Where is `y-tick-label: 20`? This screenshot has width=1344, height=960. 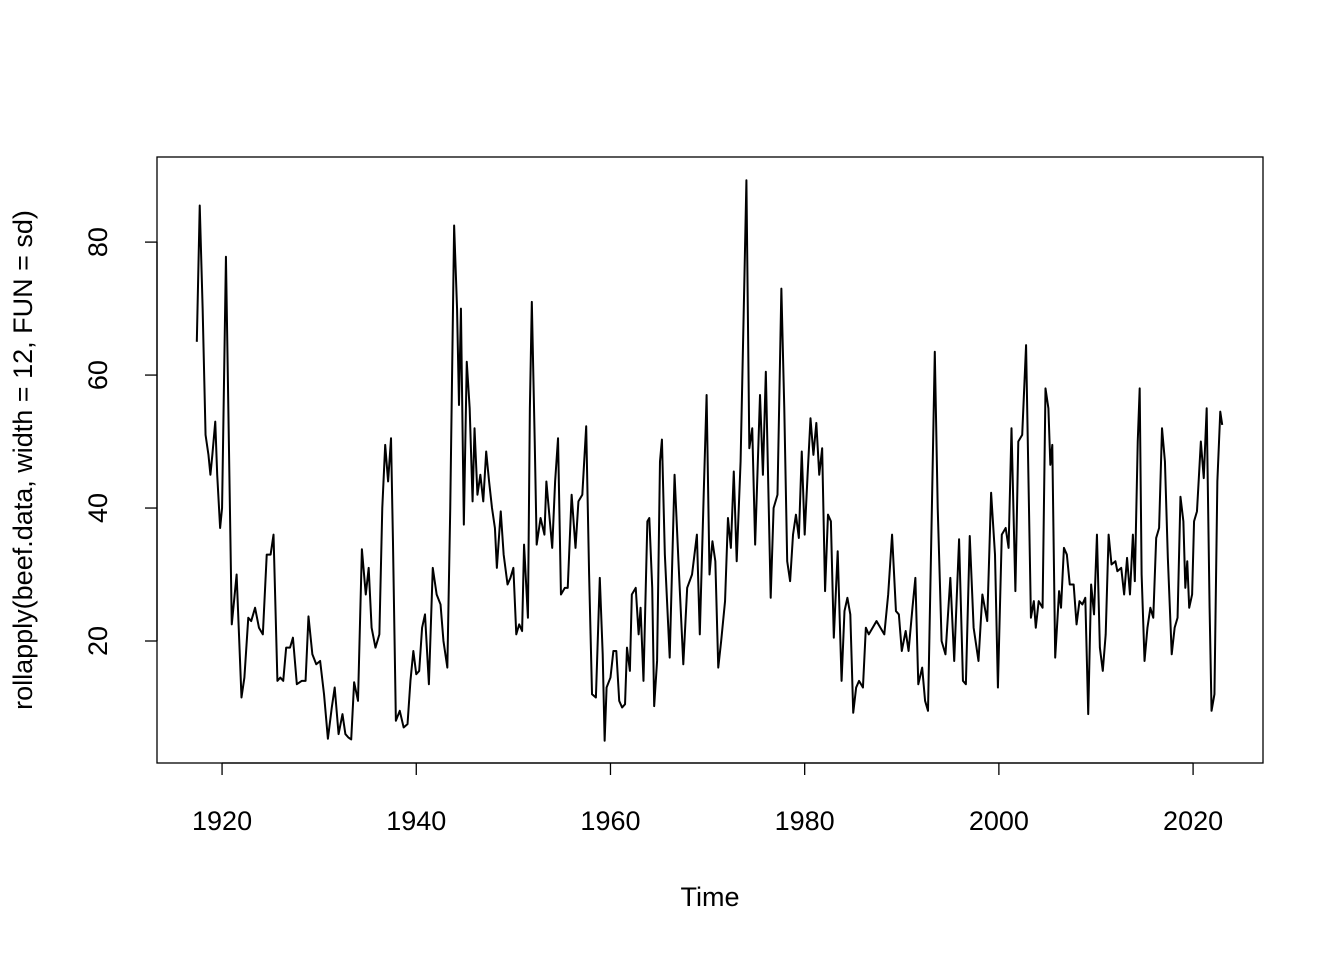 y-tick-label: 20 is located at coordinates (98, 641).